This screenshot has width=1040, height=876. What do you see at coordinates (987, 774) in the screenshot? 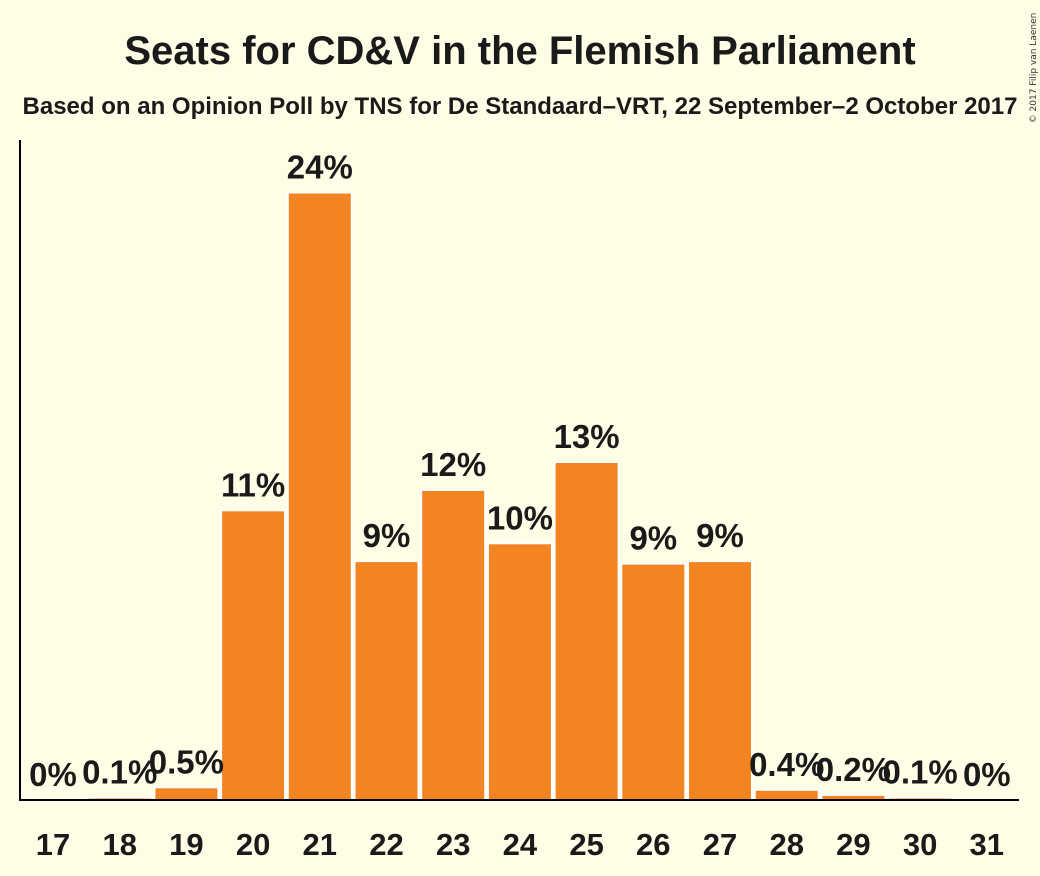
I see `value-label-31: 0%` at bounding box center [987, 774].